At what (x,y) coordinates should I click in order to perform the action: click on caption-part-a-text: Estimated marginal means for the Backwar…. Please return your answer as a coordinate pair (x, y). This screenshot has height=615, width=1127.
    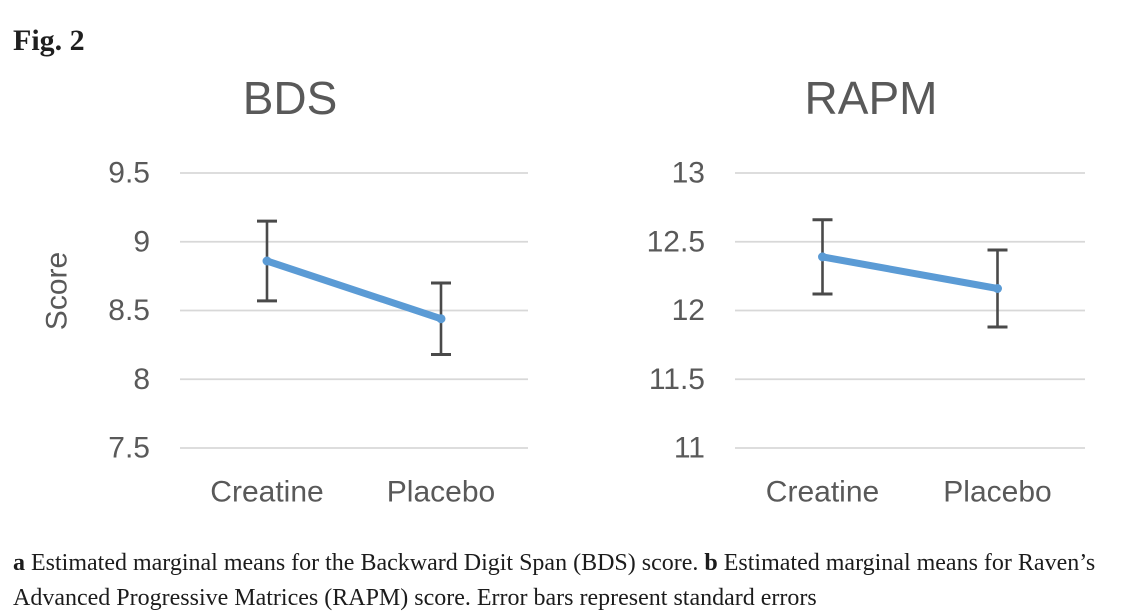
    Looking at the image, I should click on (365, 563).